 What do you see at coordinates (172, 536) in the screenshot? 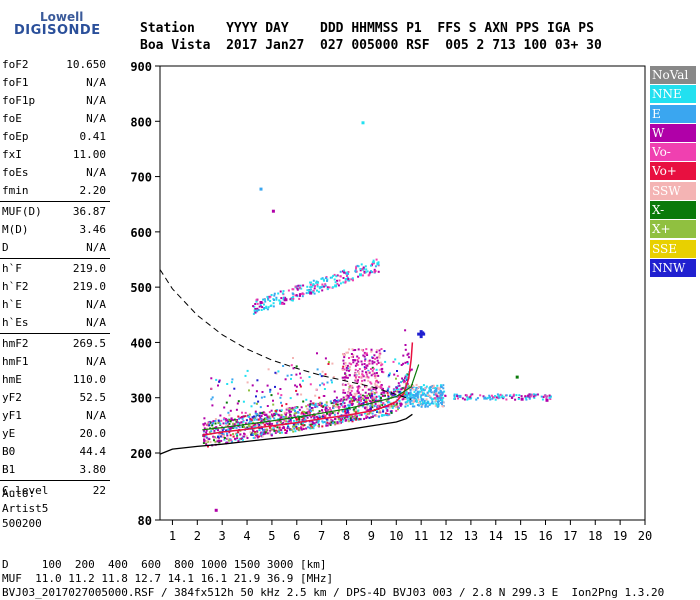
I see `x-tick-label: 1` at bounding box center [172, 536].